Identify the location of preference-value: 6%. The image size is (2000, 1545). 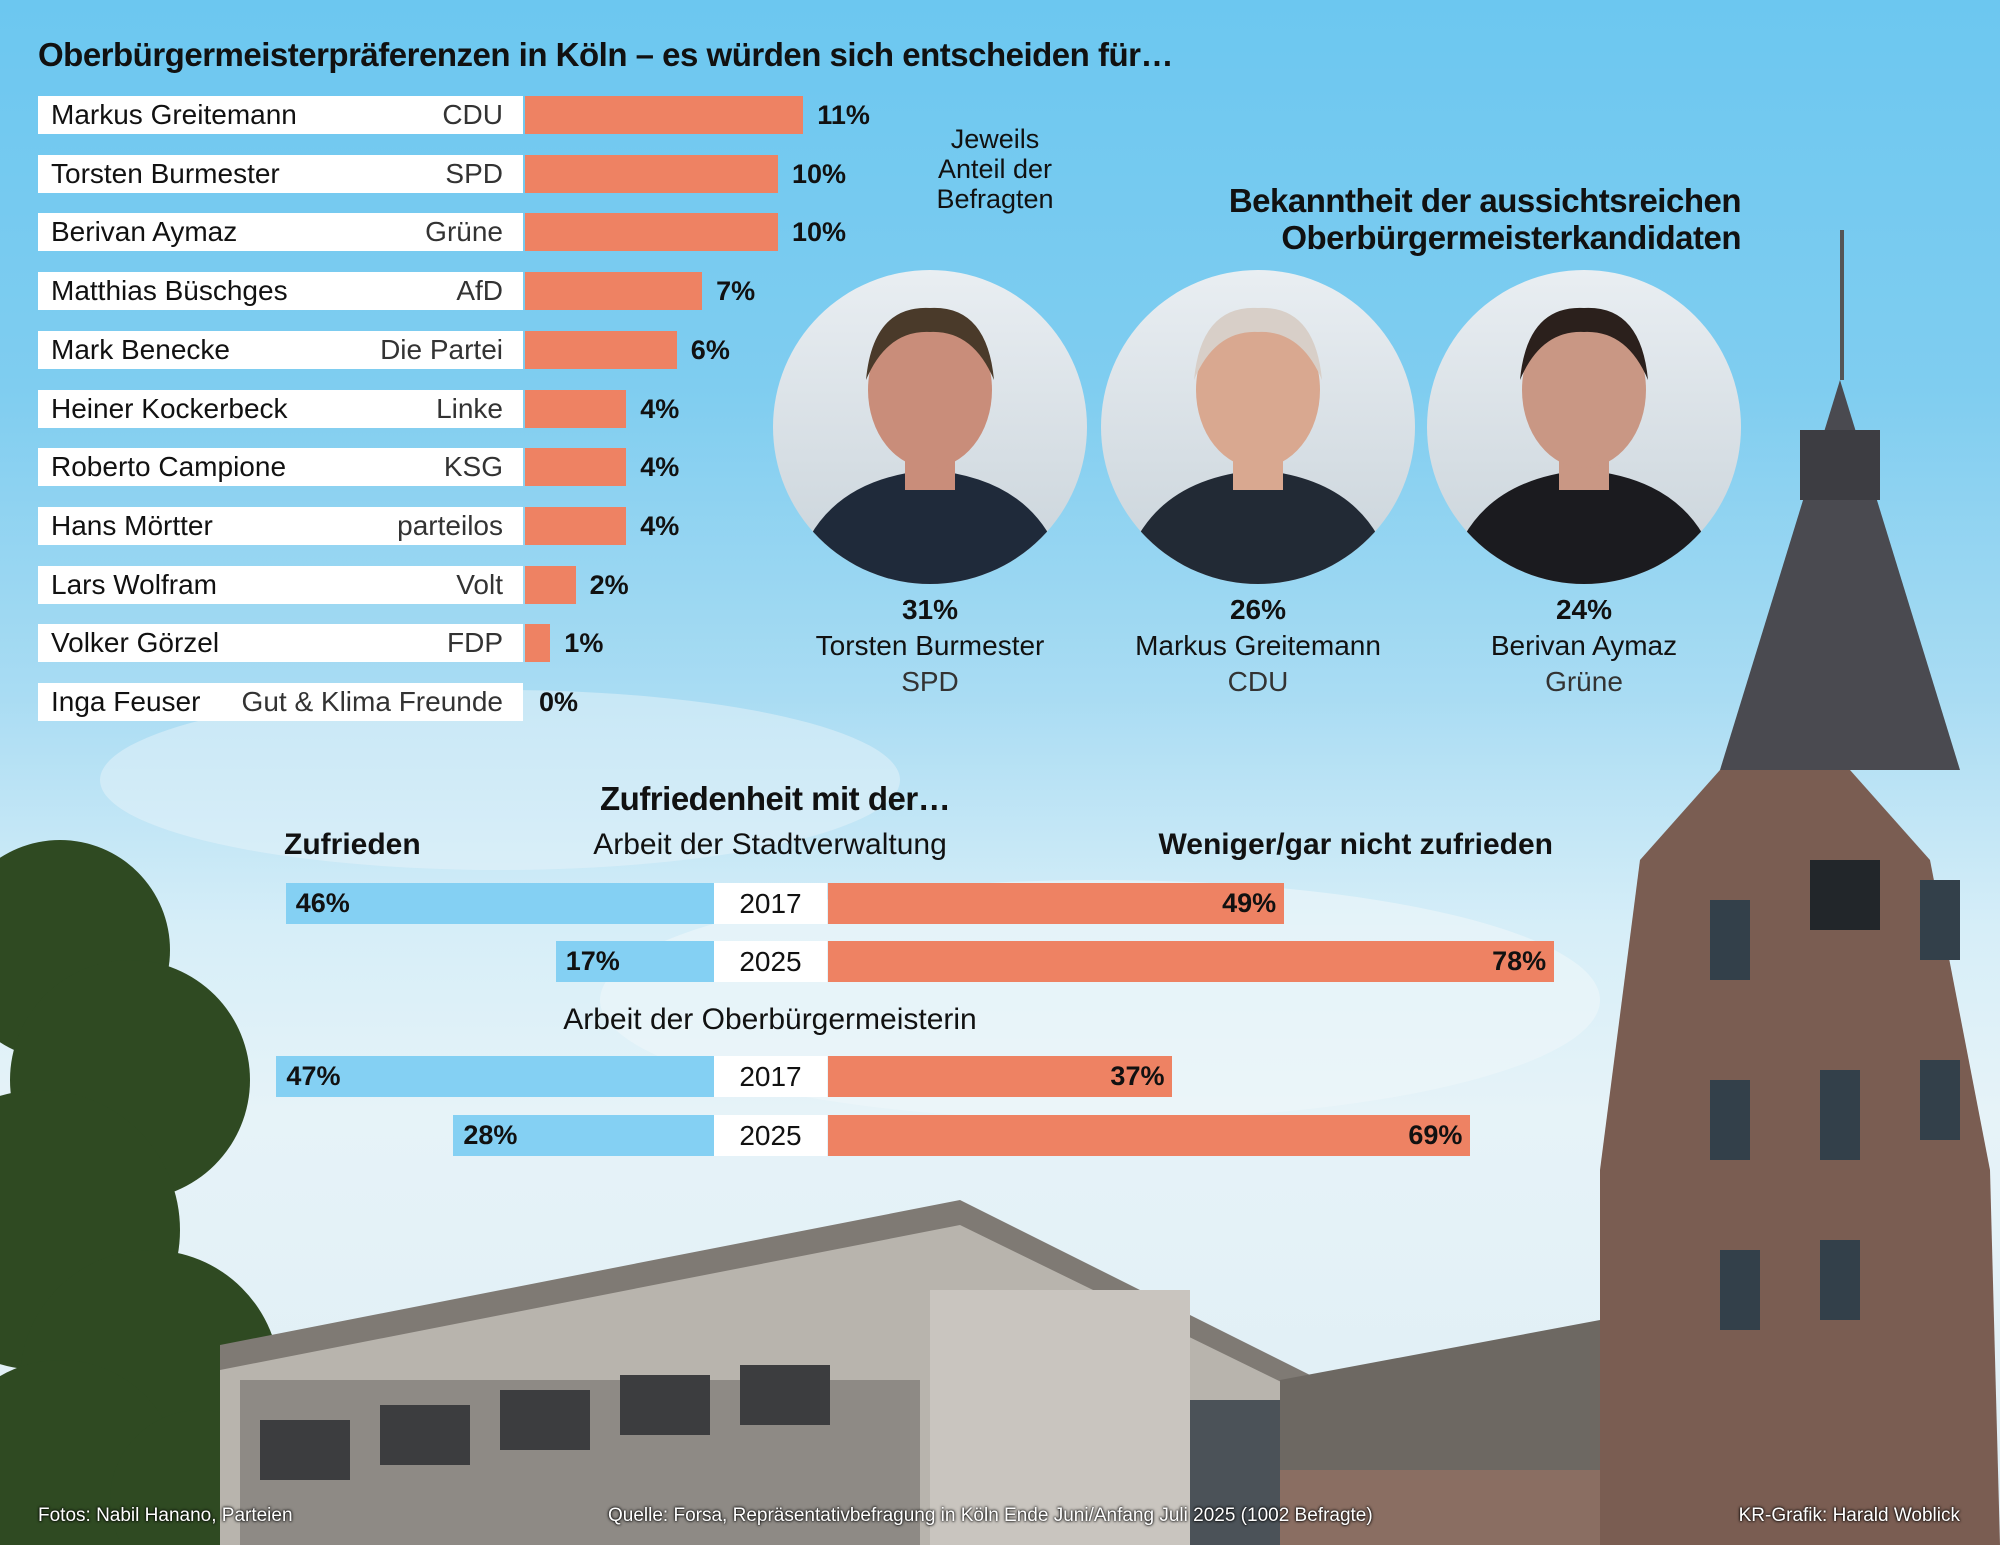
(710, 349).